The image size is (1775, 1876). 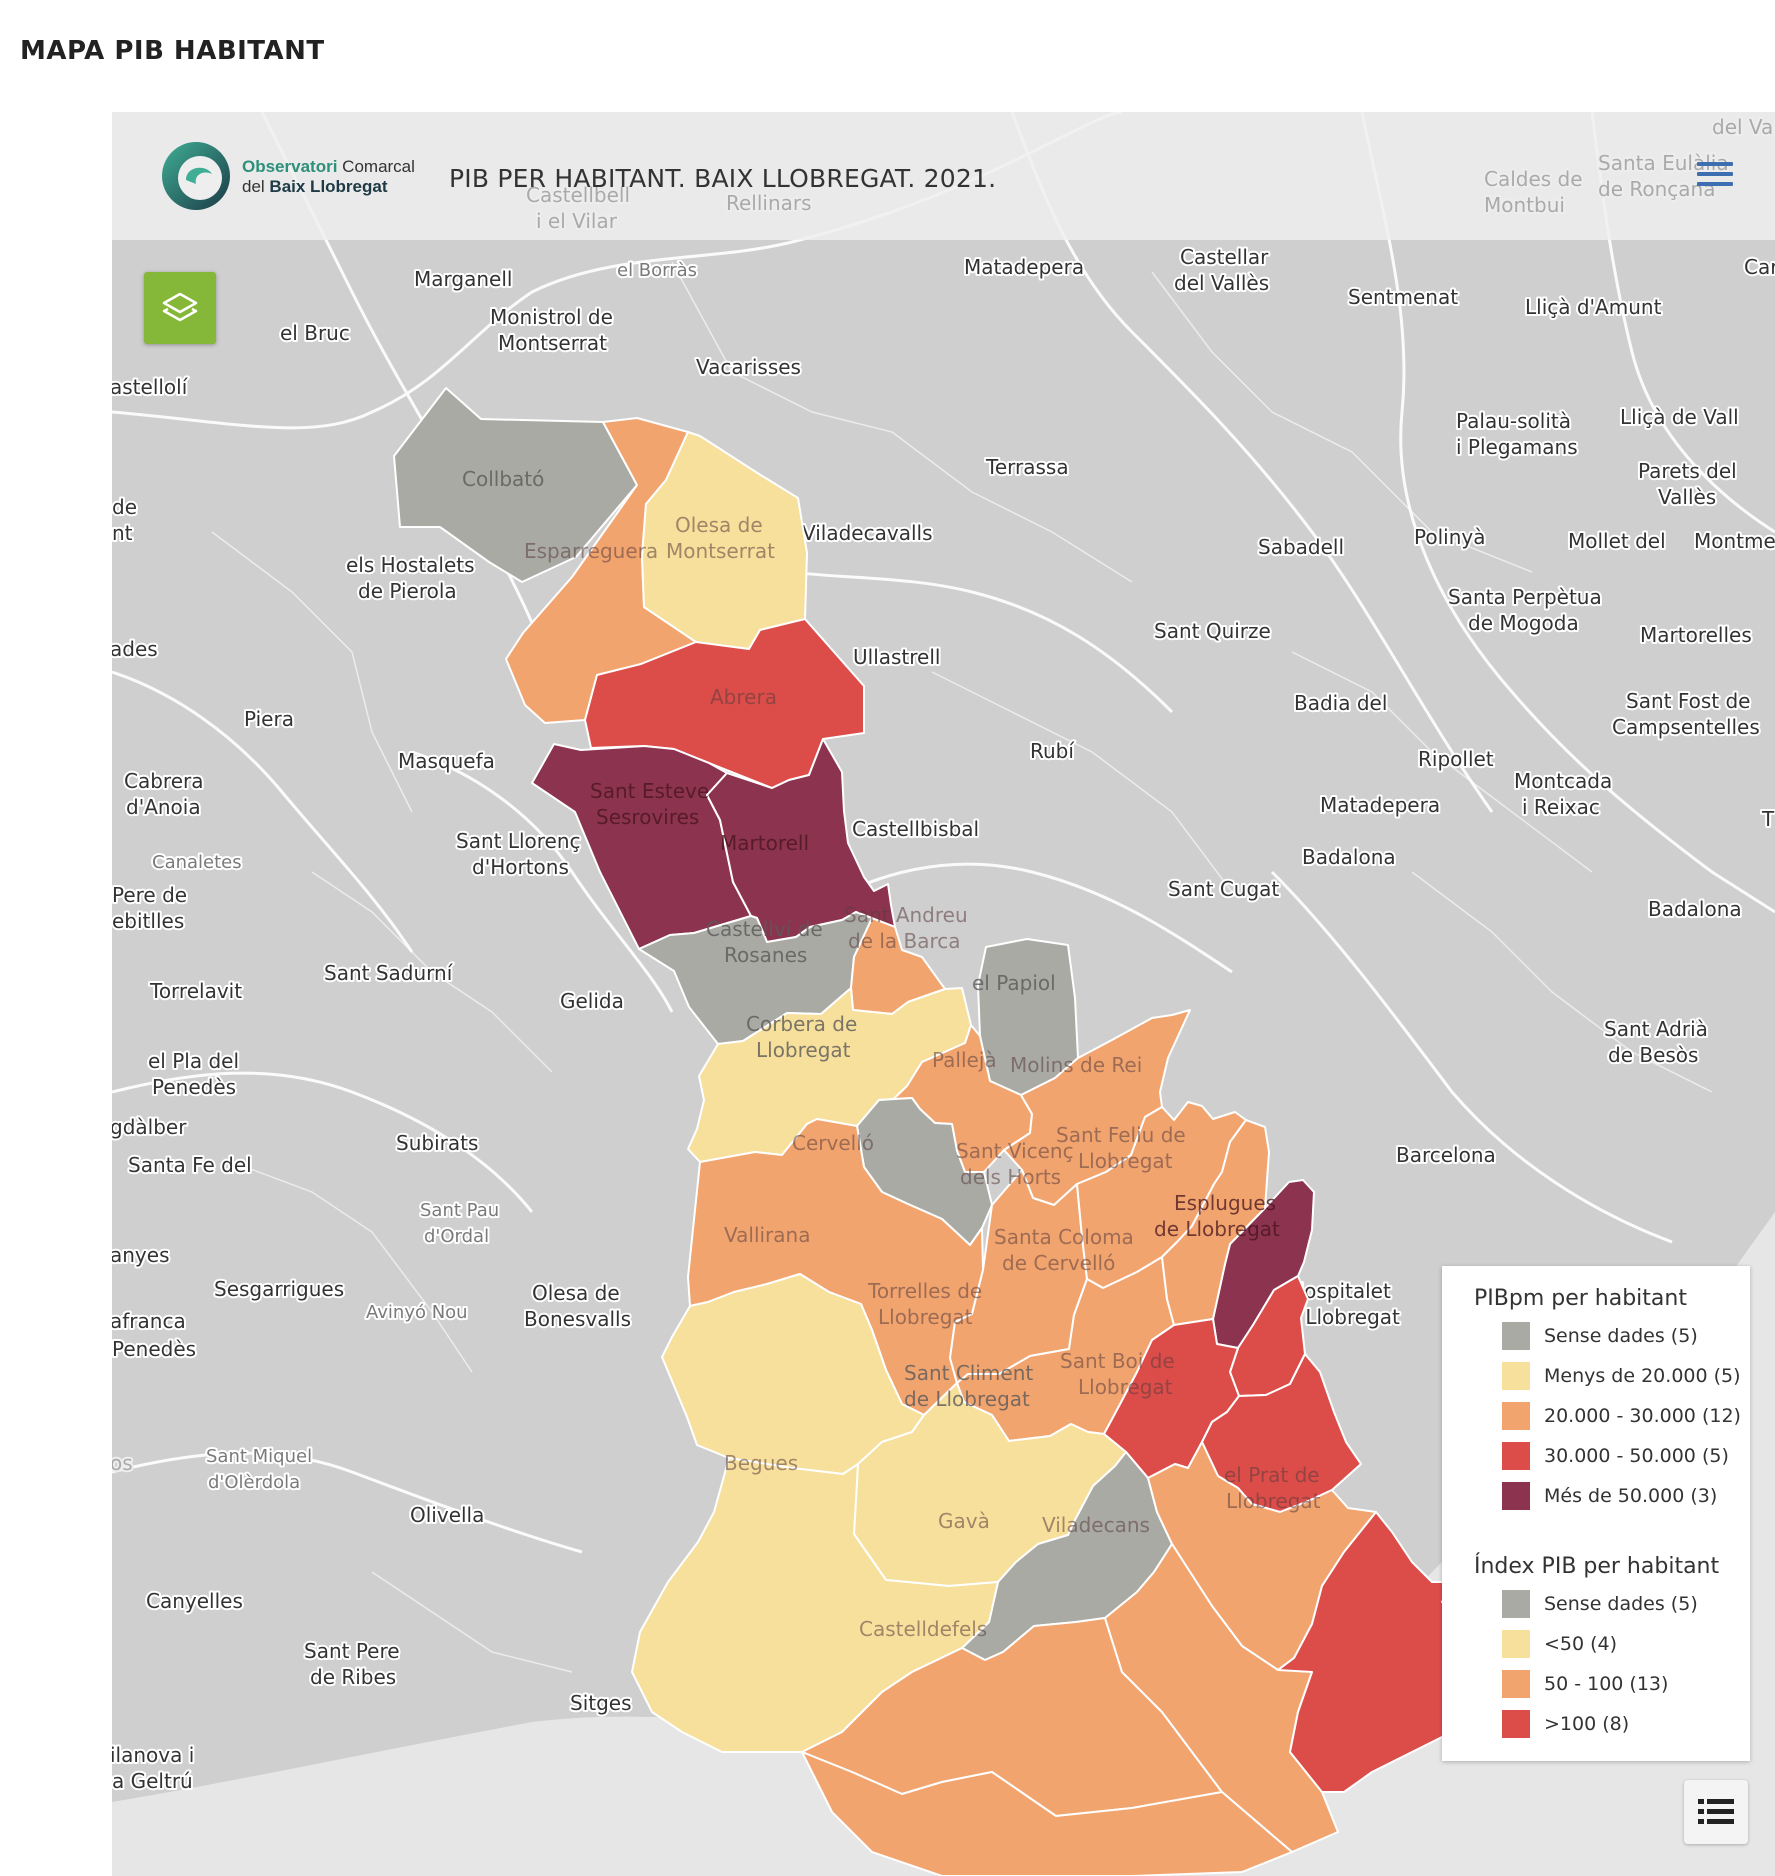 I want to click on place-label: astellolí, so click(x=150, y=387).